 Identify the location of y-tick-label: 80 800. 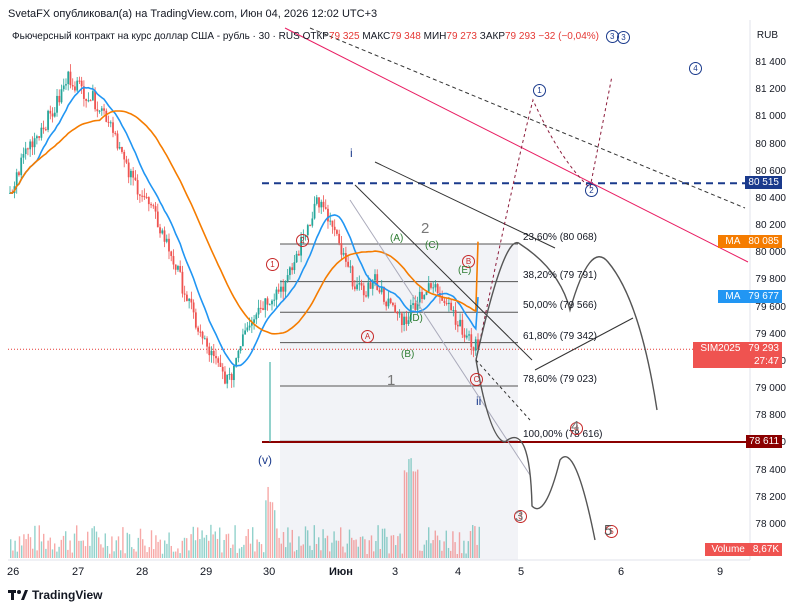
(770, 144).